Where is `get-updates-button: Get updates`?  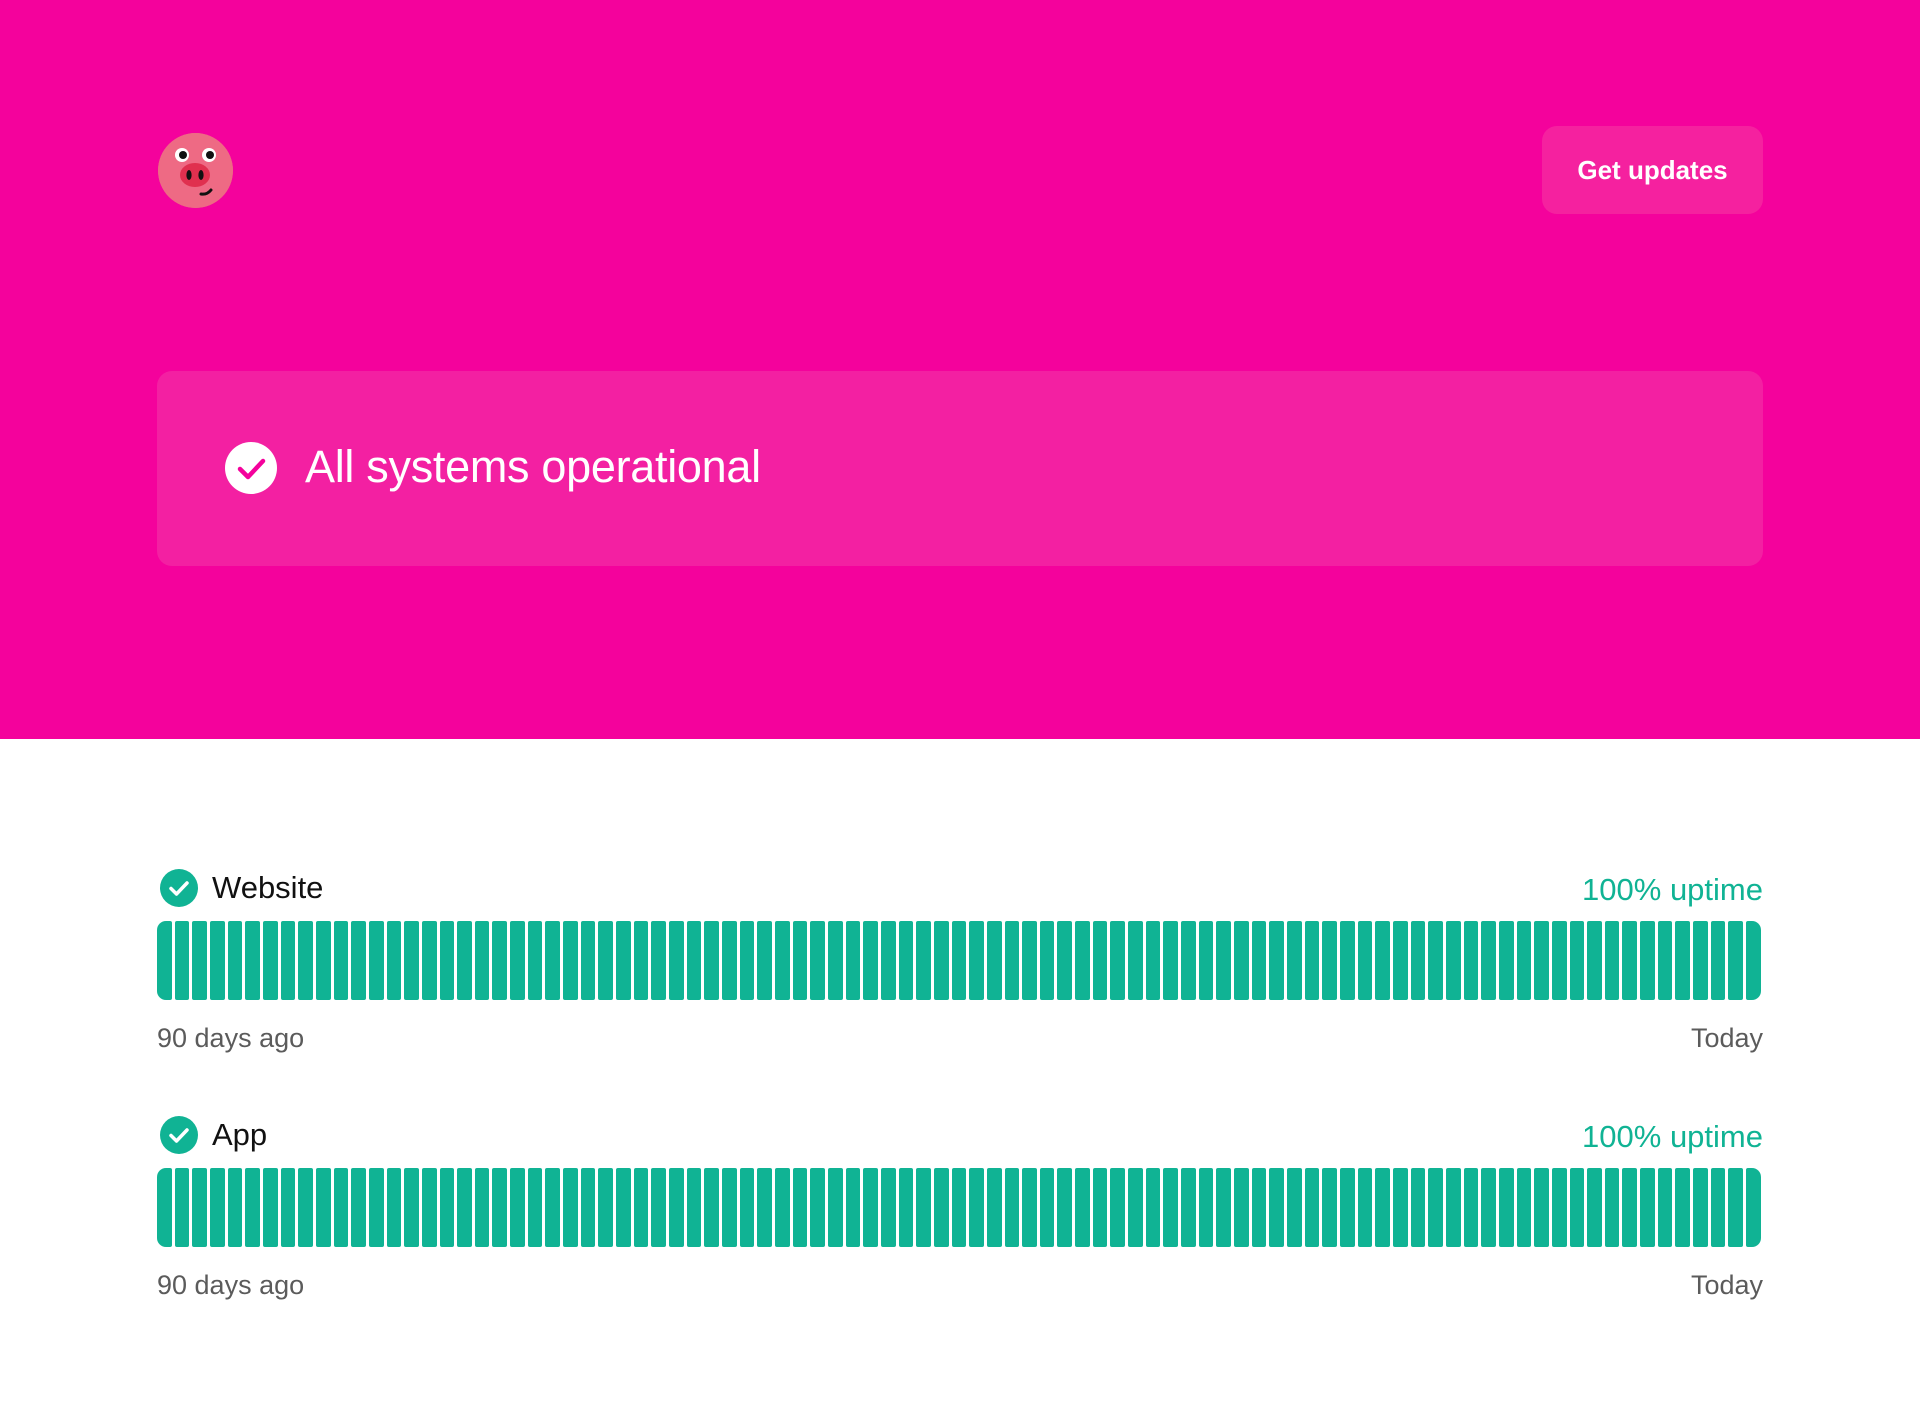
get-updates-button: Get updates is located at coordinates (1652, 170).